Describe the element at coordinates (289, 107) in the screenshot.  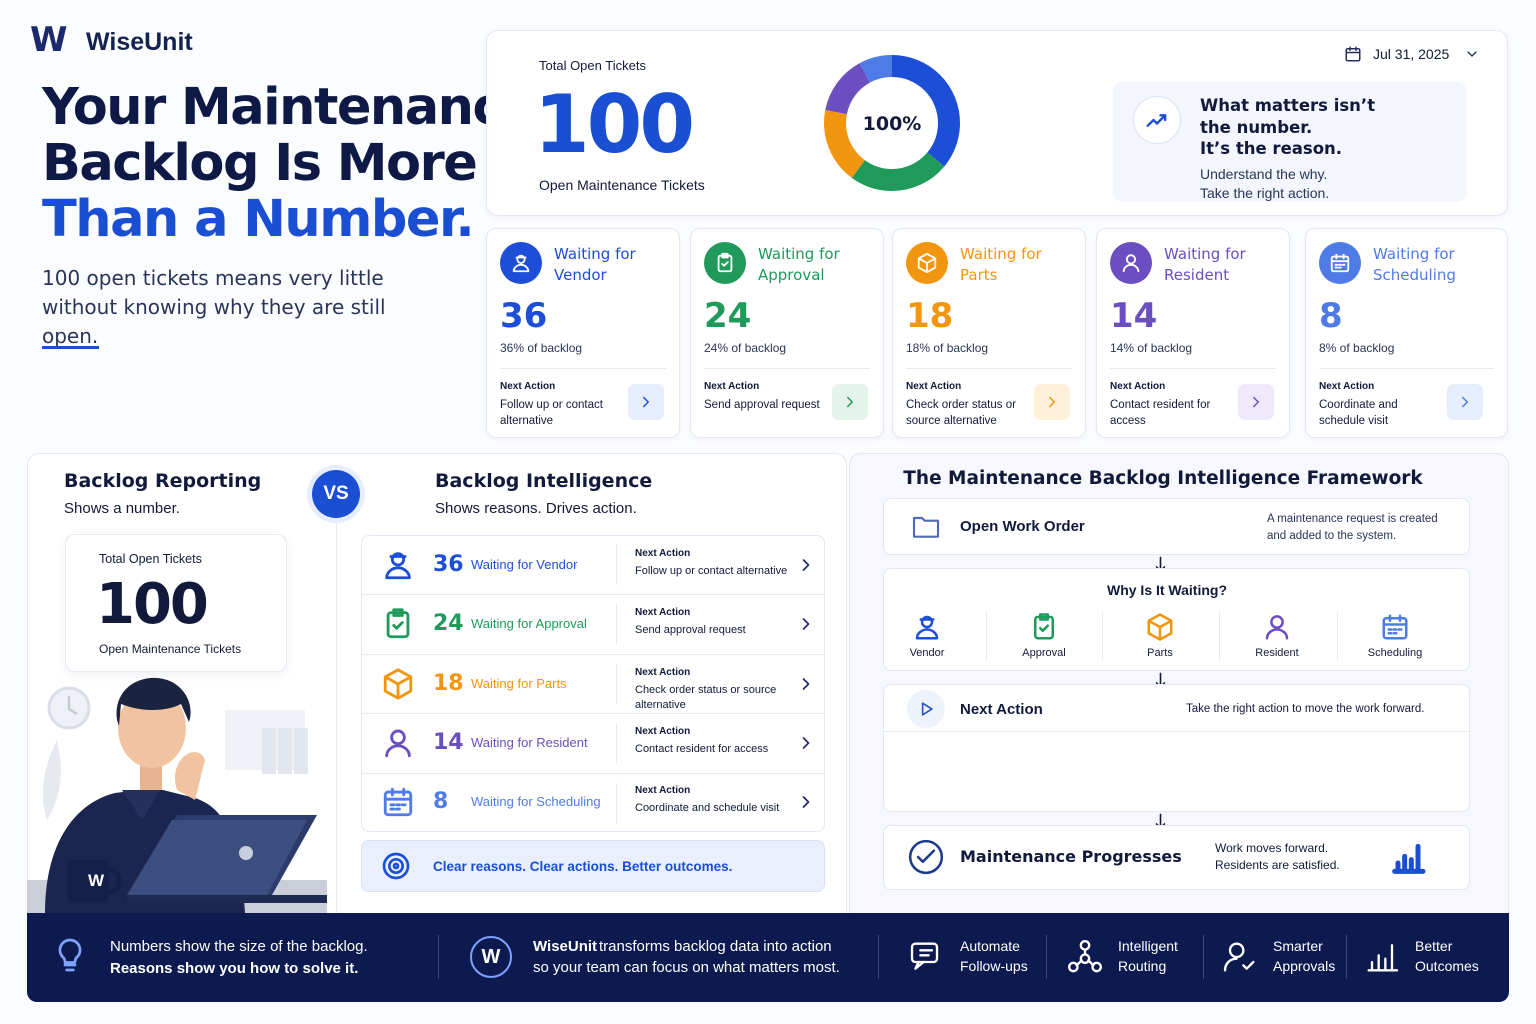
I see `hero-title-line: Your Maintenance` at that location.